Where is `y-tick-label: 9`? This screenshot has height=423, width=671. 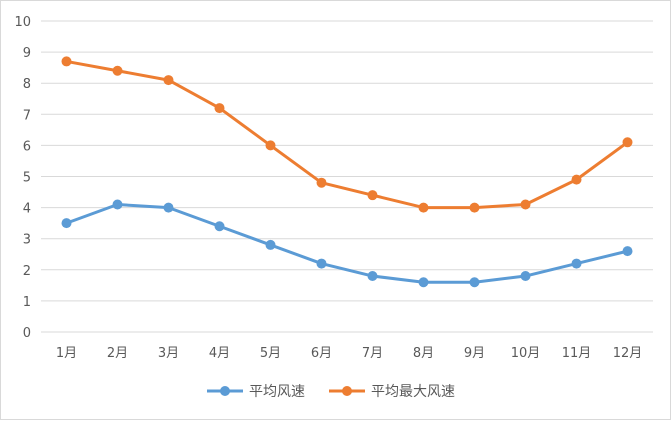
y-tick-label: 9 is located at coordinates (27, 53).